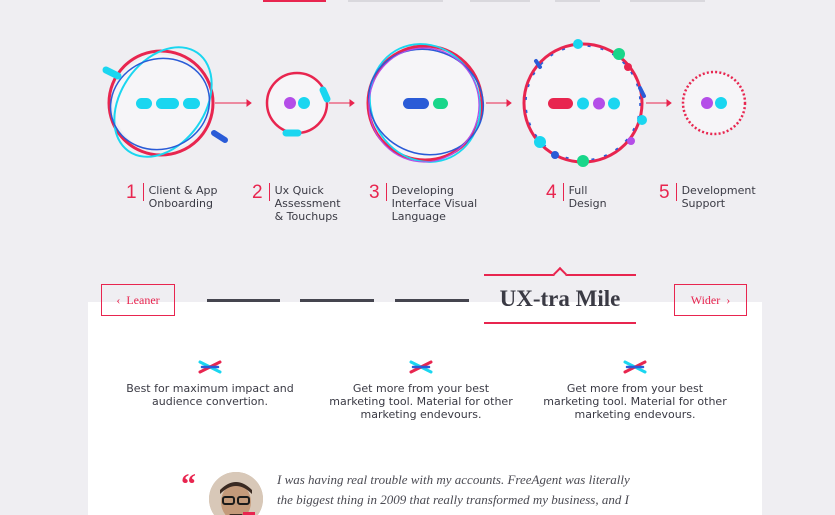  Describe the element at coordinates (165, 102) in the screenshot. I see `step-1-circle` at that location.